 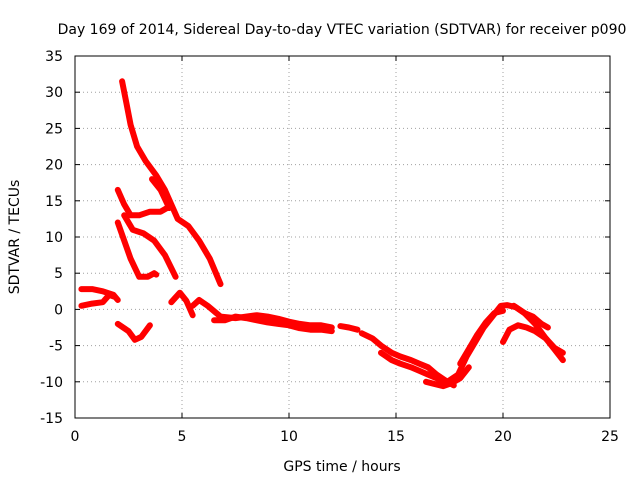 What do you see at coordinates (289, 437) in the screenshot?
I see `x-tick-label: 10` at bounding box center [289, 437].